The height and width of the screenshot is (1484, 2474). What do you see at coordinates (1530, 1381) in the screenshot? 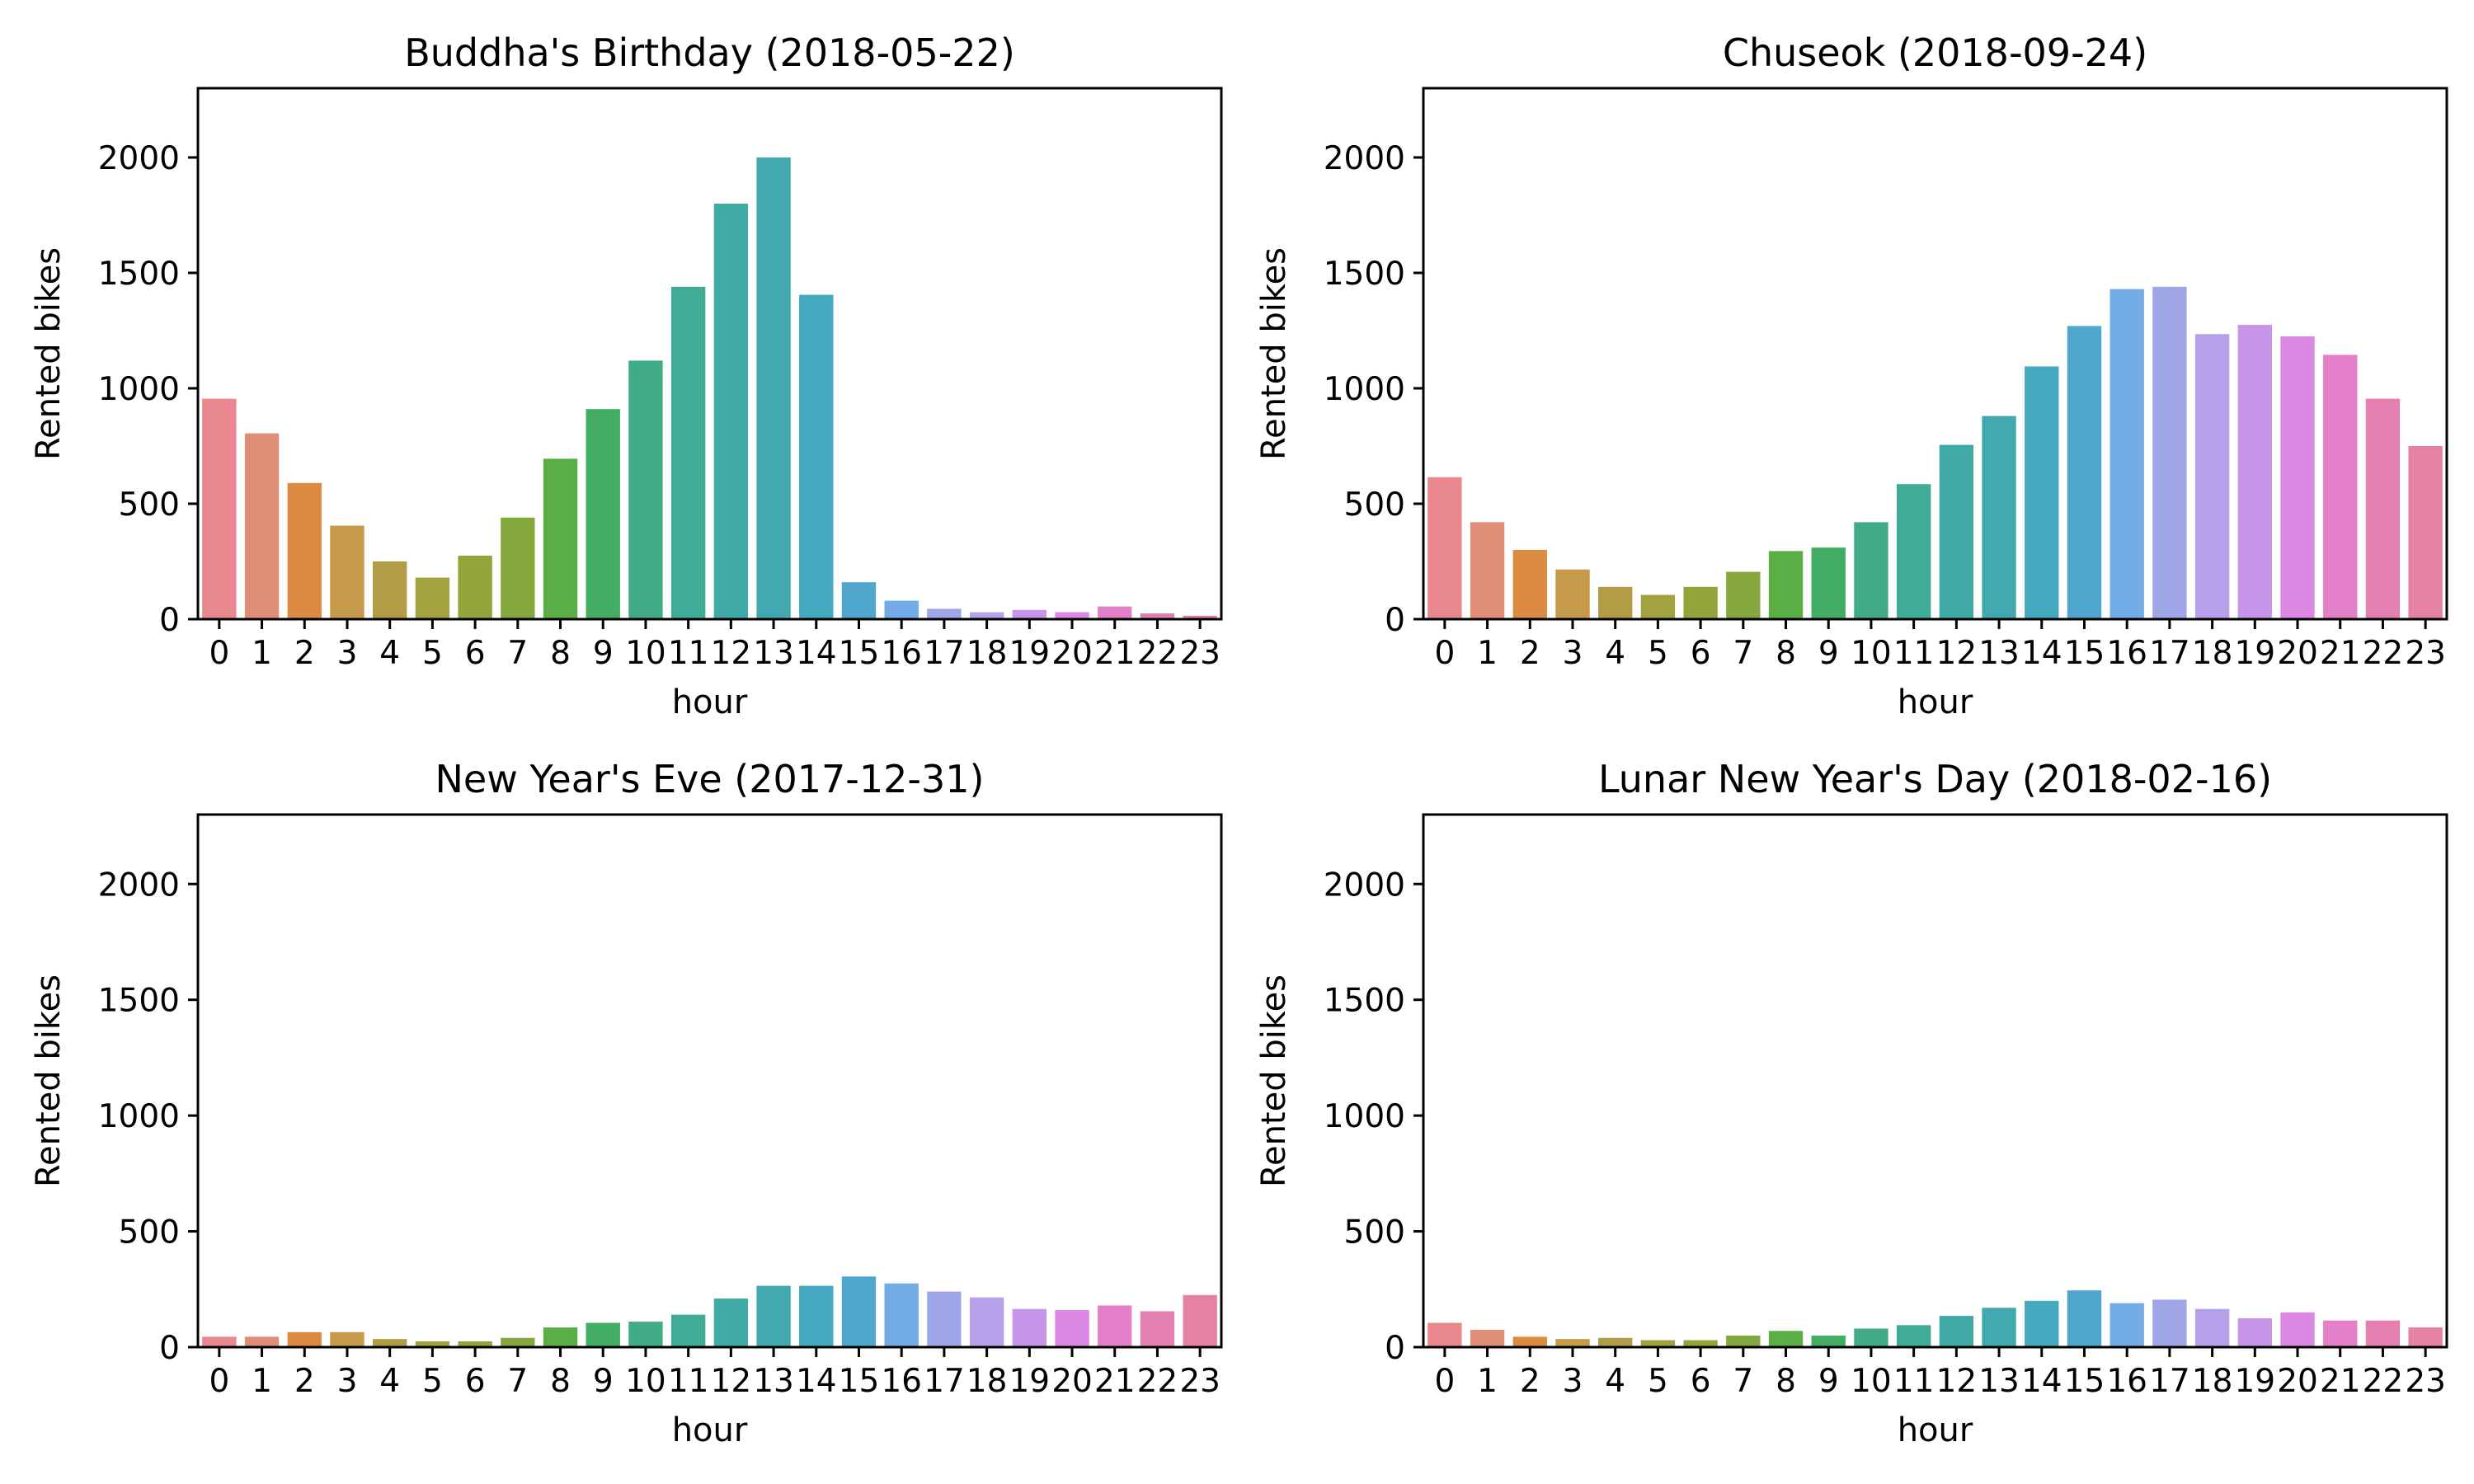
I see `x-tick-label: 2` at bounding box center [1530, 1381].